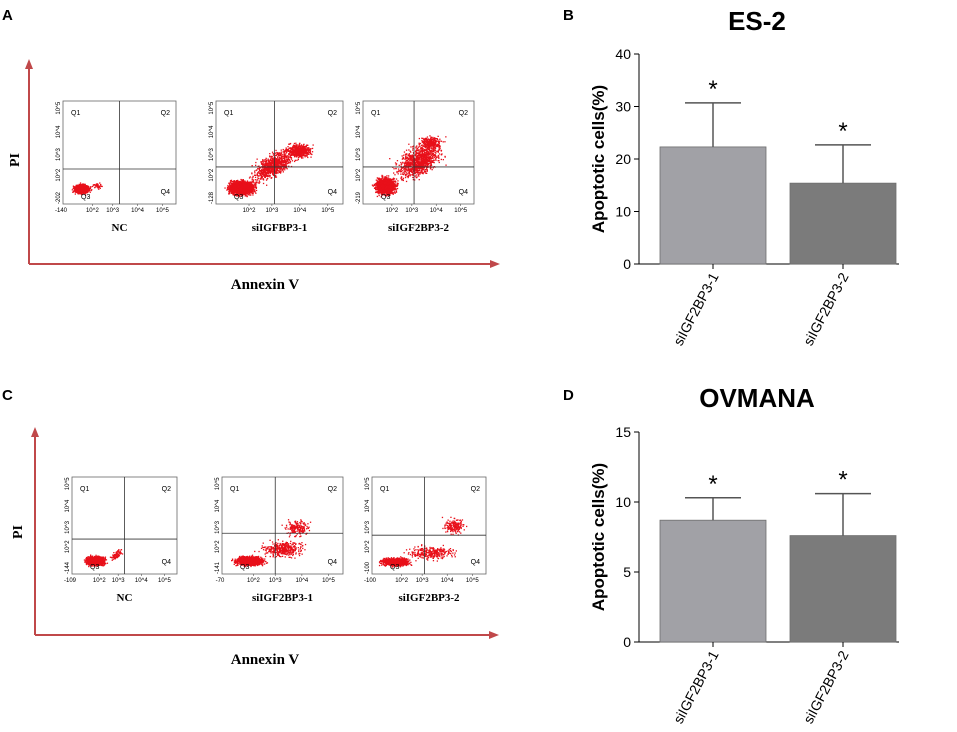 This screenshot has width=957, height=732. What do you see at coordinates (18, 532) in the screenshot?
I see `pi-axis-label-c: PI` at bounding box center [18, 532].